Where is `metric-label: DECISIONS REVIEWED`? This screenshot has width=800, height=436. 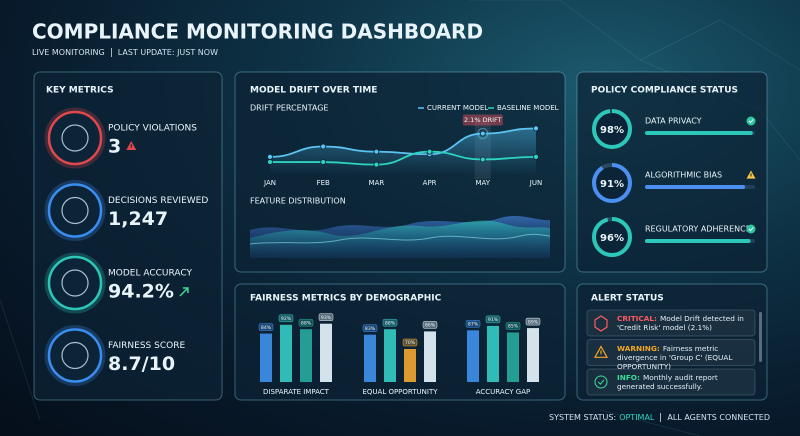
metric-label: DECISIONS REVIEWED is located at coordinates (158, 201).